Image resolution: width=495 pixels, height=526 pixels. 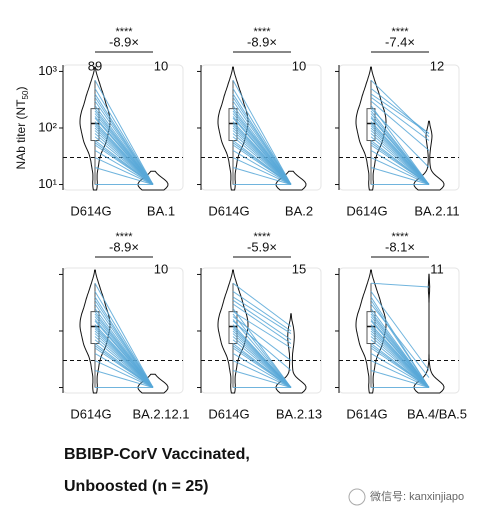 What do you see at coordinates (47, 183) in the screenshot?
I see `y-tick-label: 10¹` at bounding box center [47, 183].